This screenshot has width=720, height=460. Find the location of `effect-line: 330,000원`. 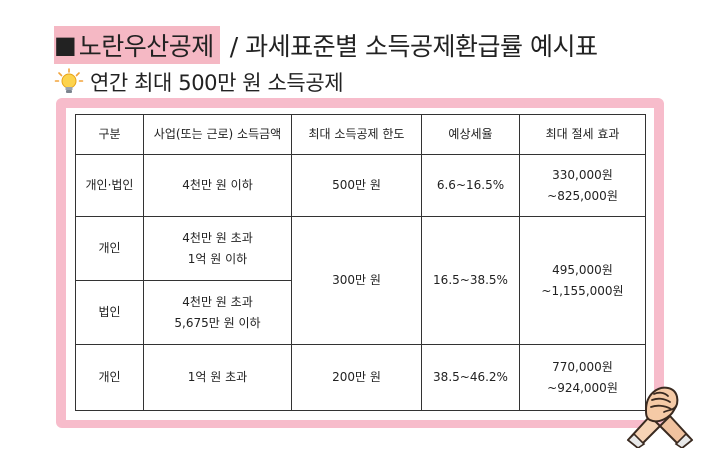

effect-line: 330,000원 is located at coordinates (582, 175).